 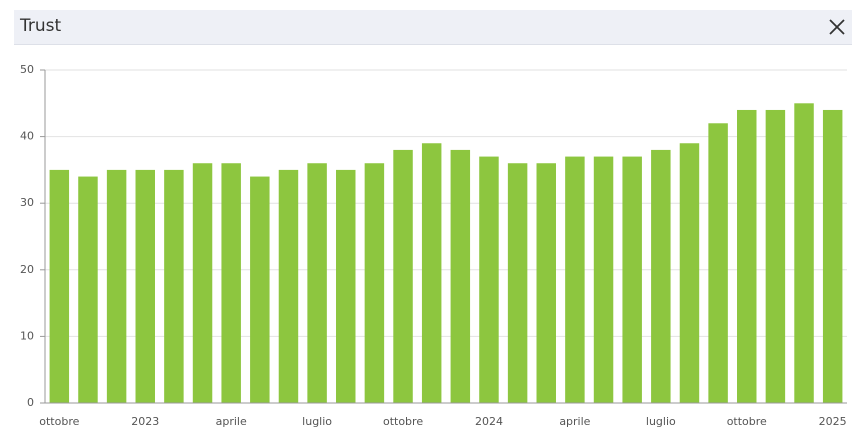 What do you see at coordinates (27, 202) in the screenshot?
I see `y-tick-label: 30` at bounding box center [27, 202].